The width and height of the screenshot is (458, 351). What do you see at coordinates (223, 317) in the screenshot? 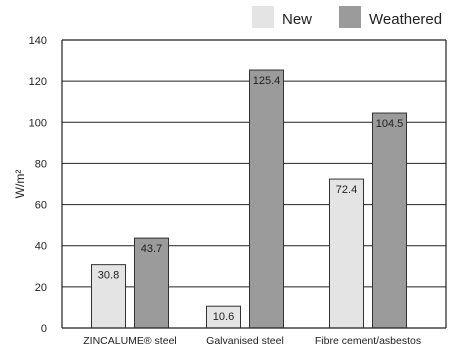
I see `bar-value-label: 10.6` at bounding box center [223, 317].